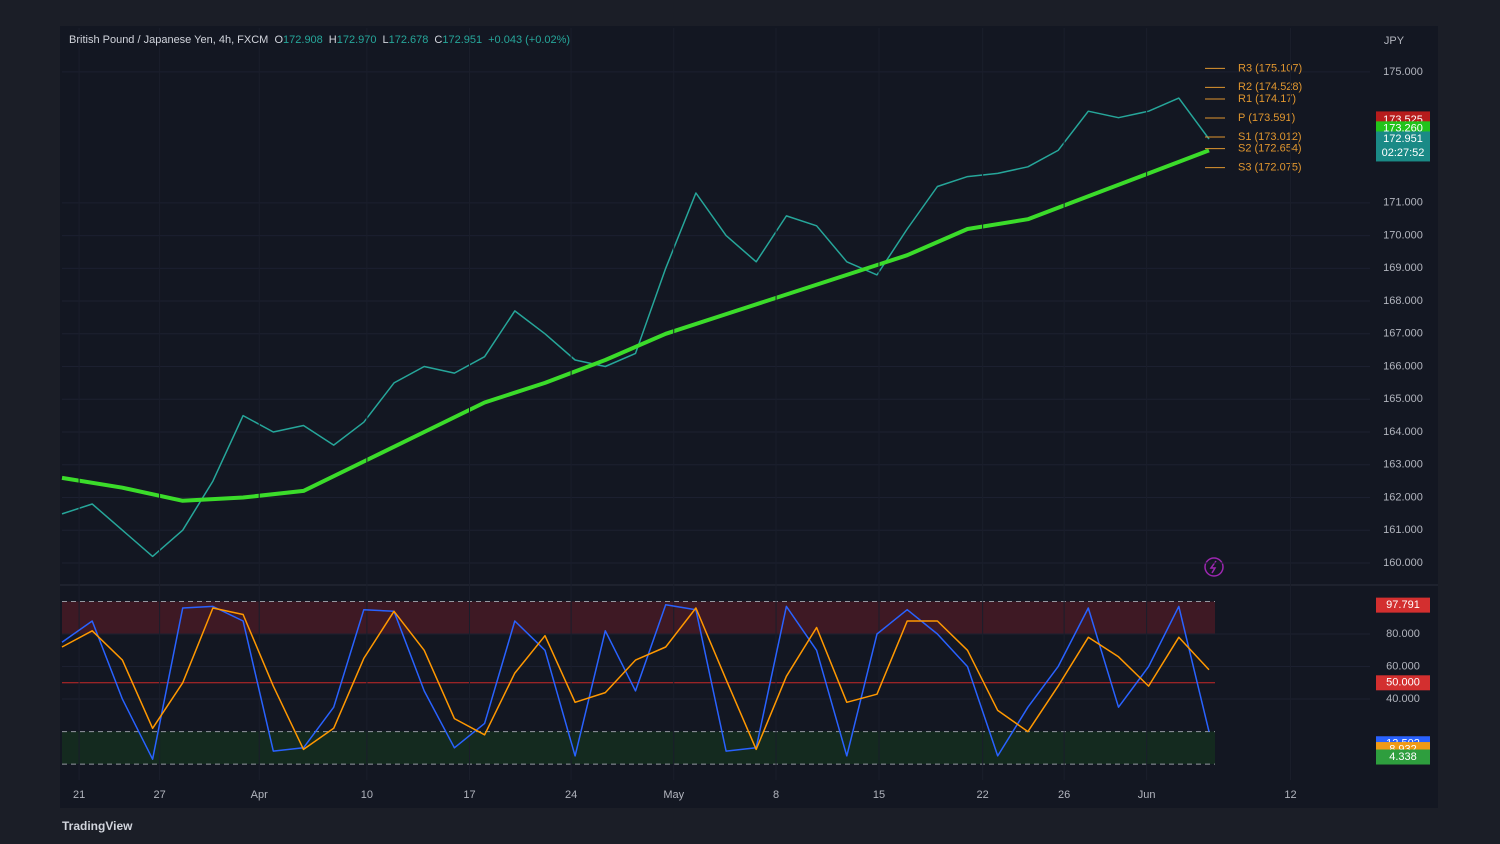 This screenshot has height=844, width=1500. Describe the element at coordinates (1403, 699) in the screenshot. I see `y-tick-label: 40.000` at that location.